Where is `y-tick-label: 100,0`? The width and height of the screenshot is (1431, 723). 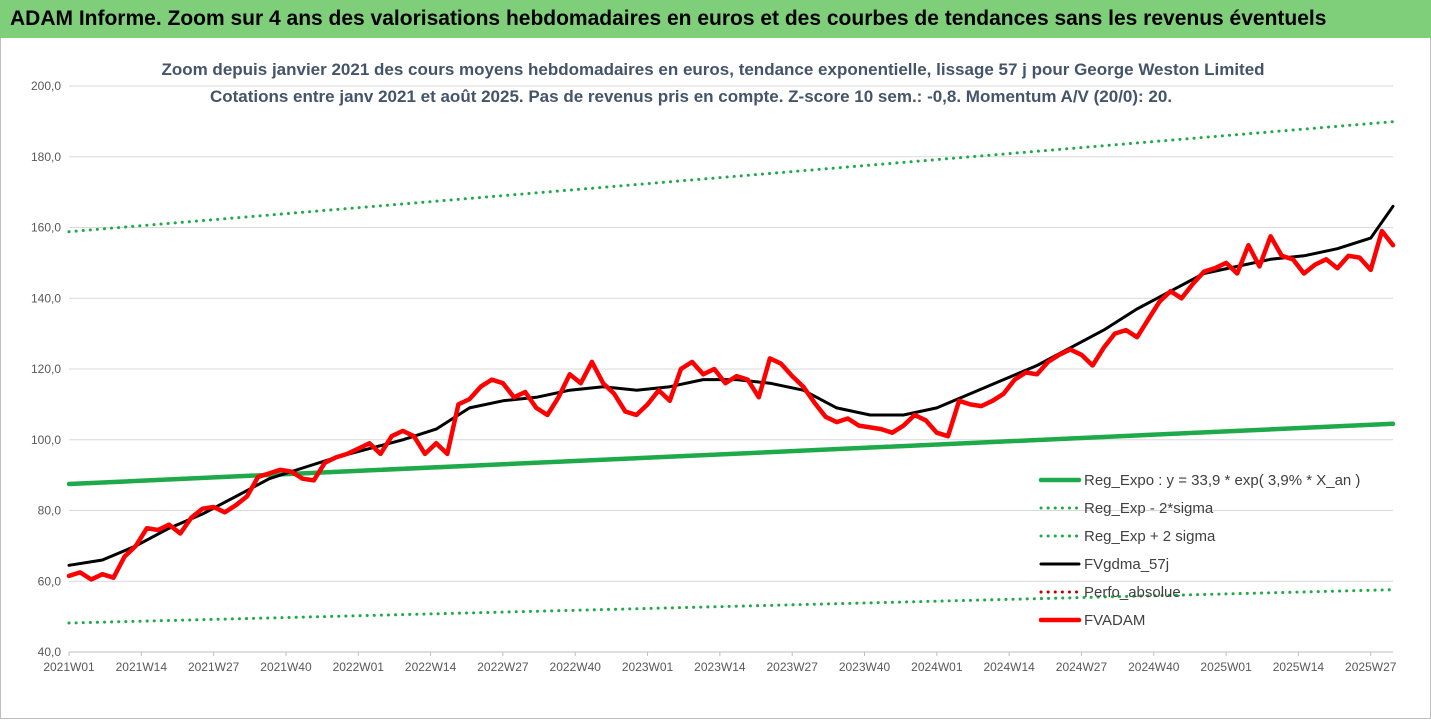 y-tick-label: 100,0 is located at coordinates (46, 440).